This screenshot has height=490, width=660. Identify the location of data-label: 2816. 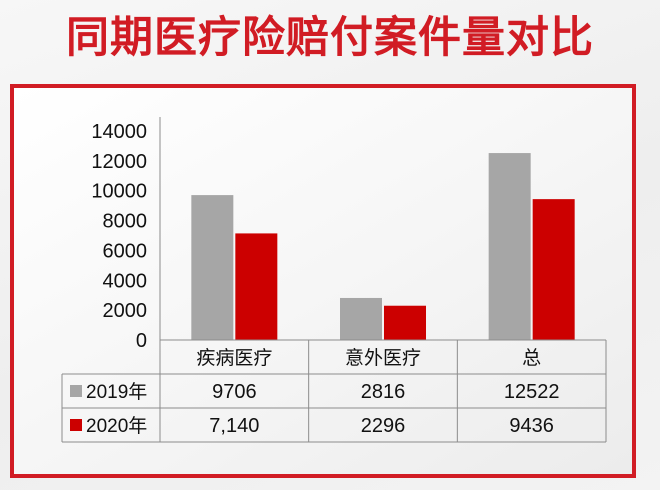
(383, 392).